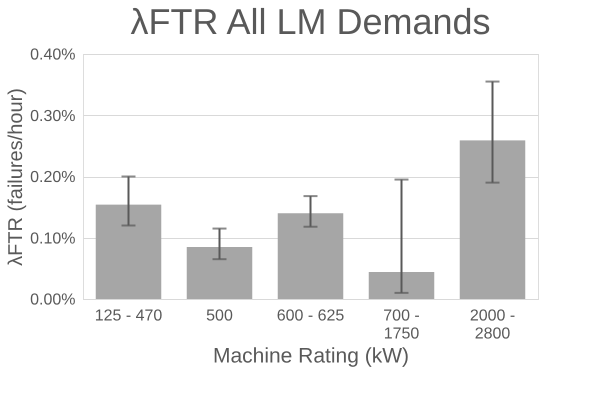 This screenshot has width=605, height=406. What do you see at coordinates (401, 325) in the screenshot?
I see `x-tick-label: 700 - 1750` at bounding box center [401, 325].